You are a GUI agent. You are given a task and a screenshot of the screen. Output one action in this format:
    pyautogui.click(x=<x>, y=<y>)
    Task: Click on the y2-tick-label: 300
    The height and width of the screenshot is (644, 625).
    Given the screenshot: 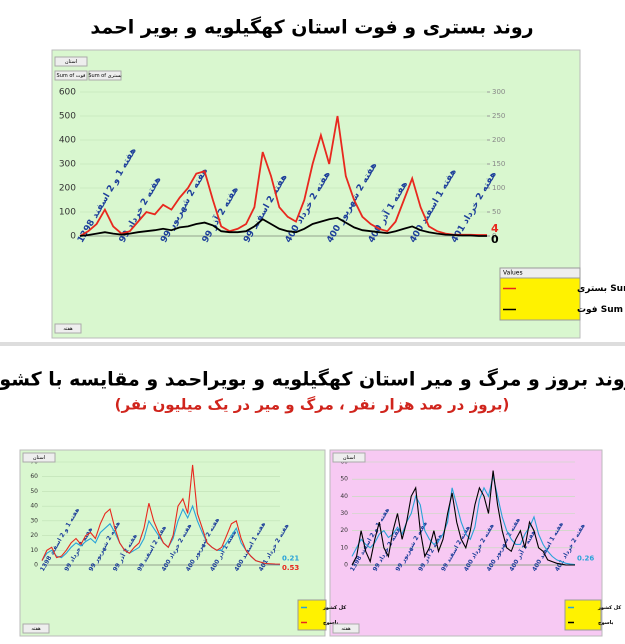 What is the action you would take?
    pyautogui.click(x=498, y=92)
    